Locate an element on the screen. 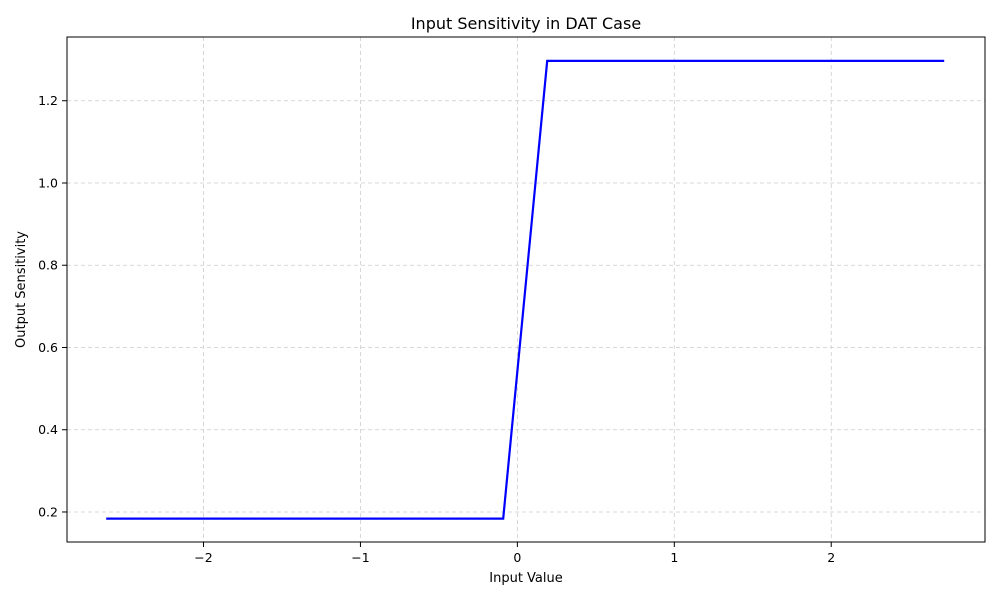 This screenshot has width=1000, height=600. y-tick-label: 0.4 is located at coordinates (48, 429).